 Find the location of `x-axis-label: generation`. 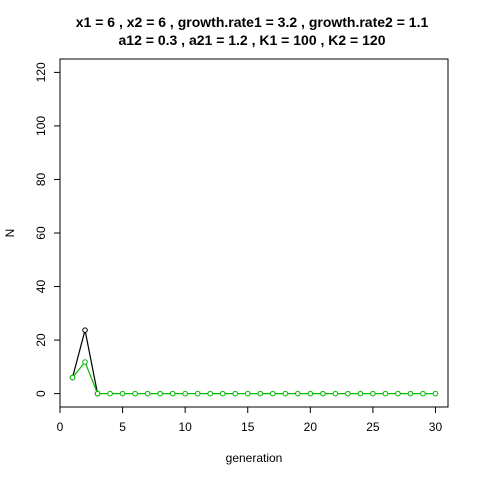

x-axis-label: generation is located at coordinates (254, 458).